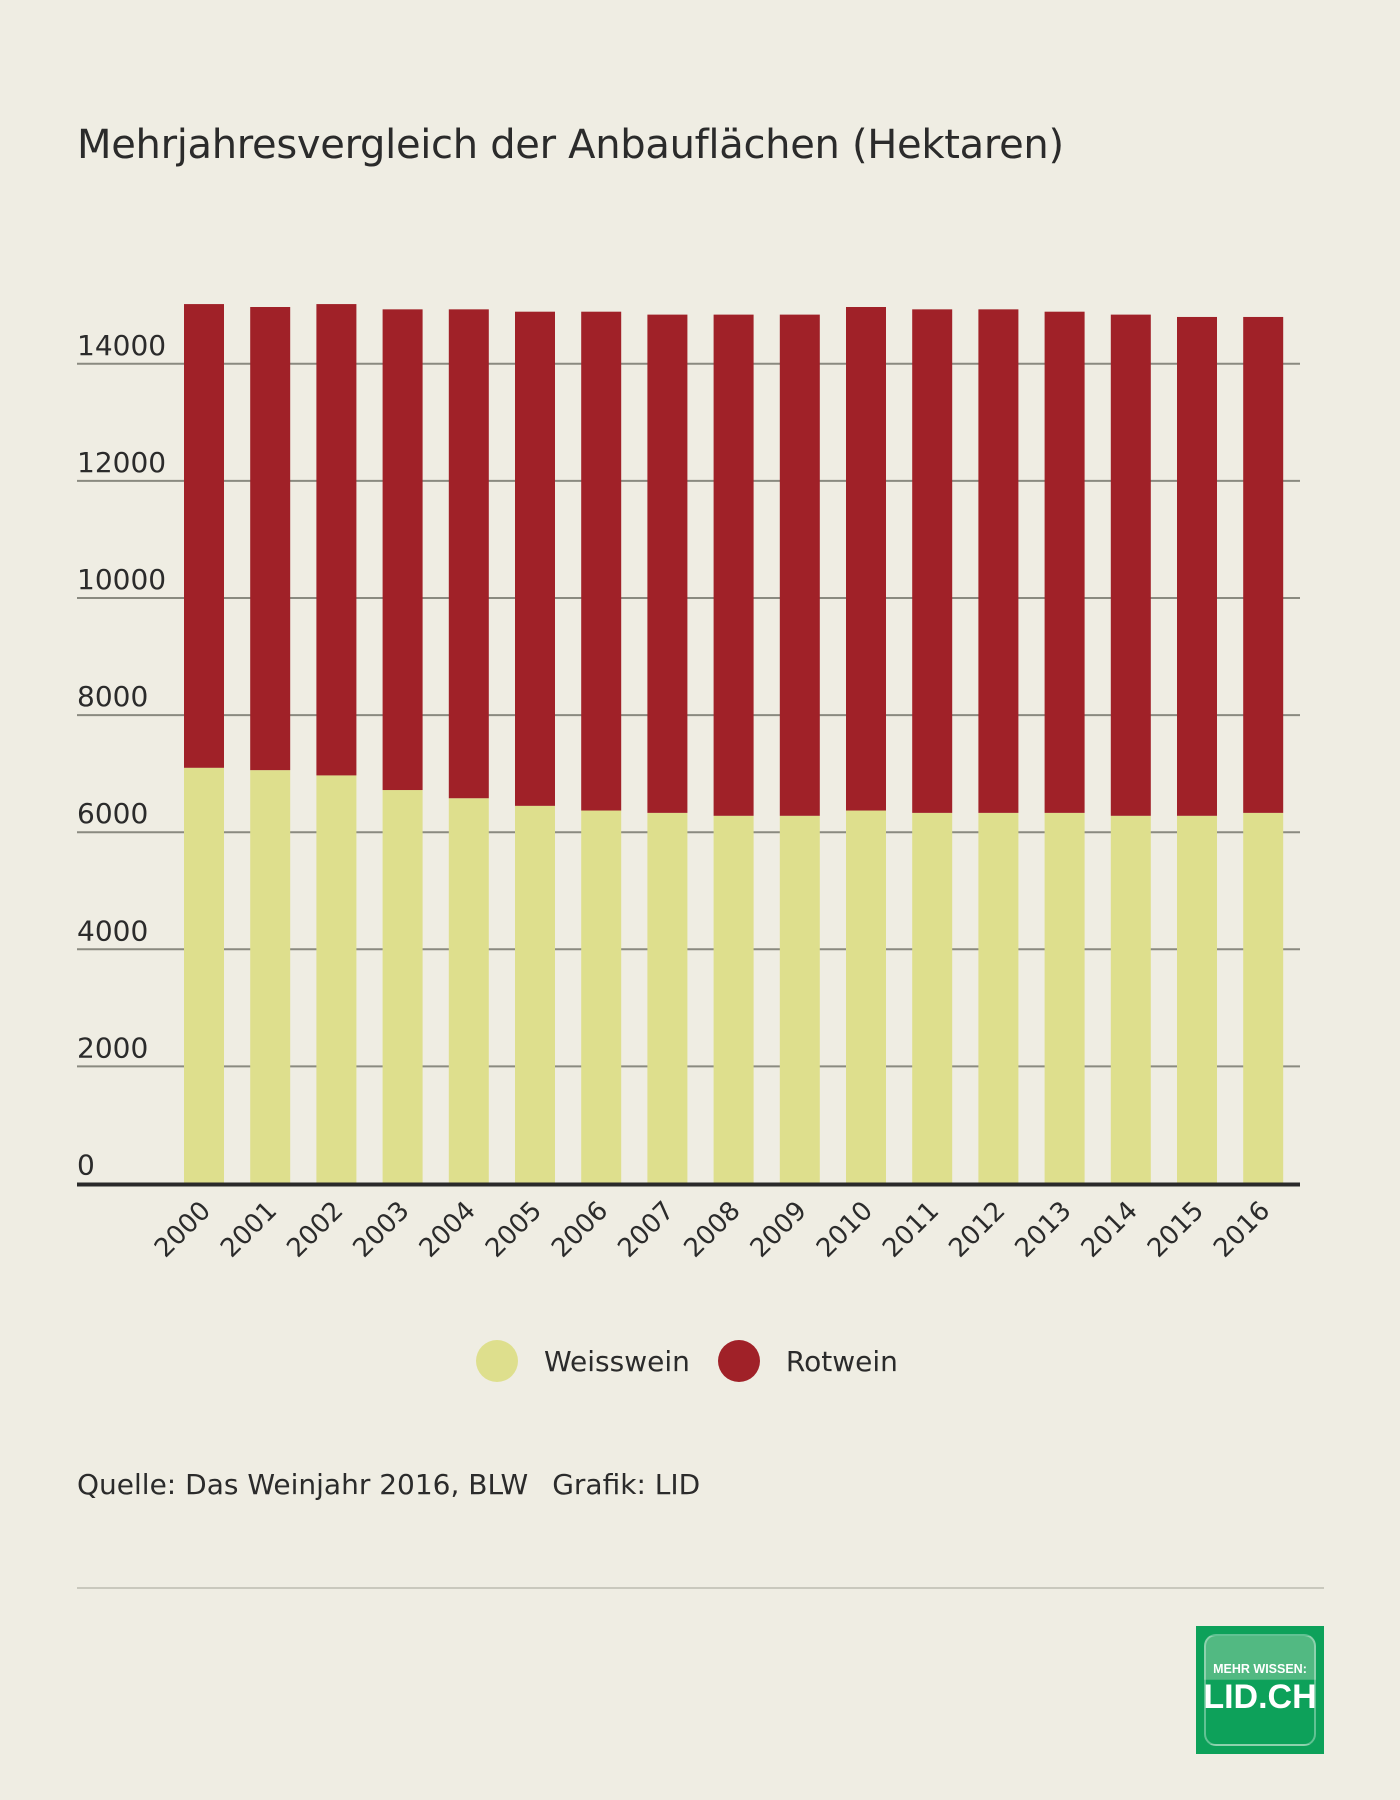 The width and height of the screenshot is (1400, 1800). I want to click on bar-weisswein-2011, so click(932, 998).